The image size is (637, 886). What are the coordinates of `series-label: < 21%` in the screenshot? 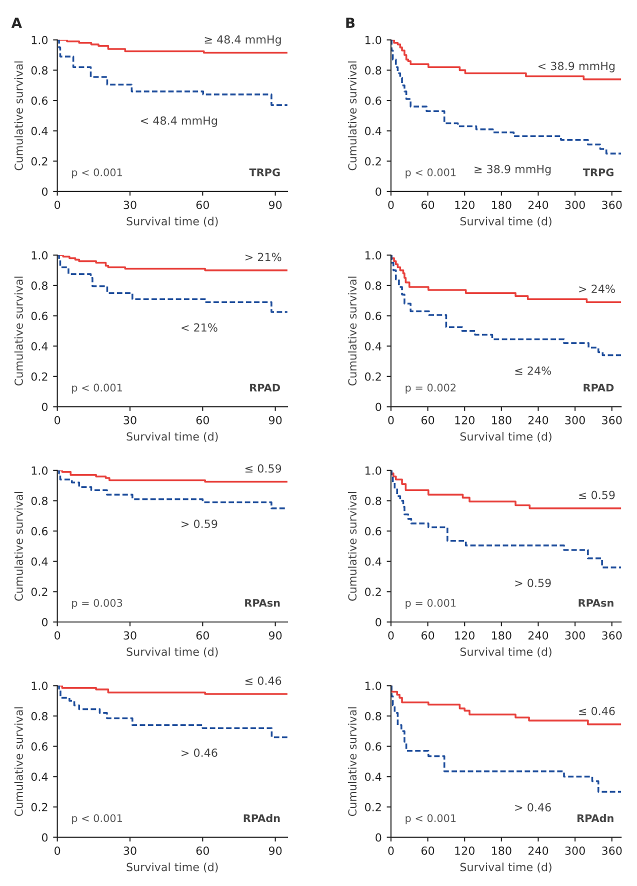 It's located at (200, 327).